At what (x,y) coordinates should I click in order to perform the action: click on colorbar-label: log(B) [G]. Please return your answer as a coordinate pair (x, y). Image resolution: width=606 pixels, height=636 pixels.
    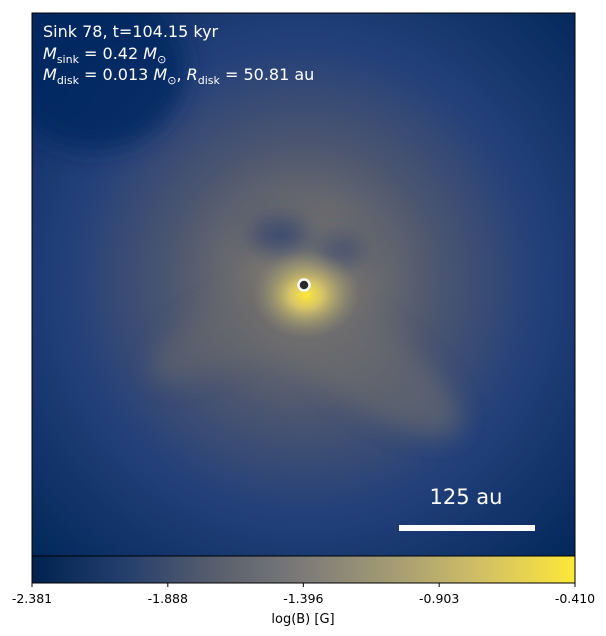
    Looking at the image, I should click on (302, 619).